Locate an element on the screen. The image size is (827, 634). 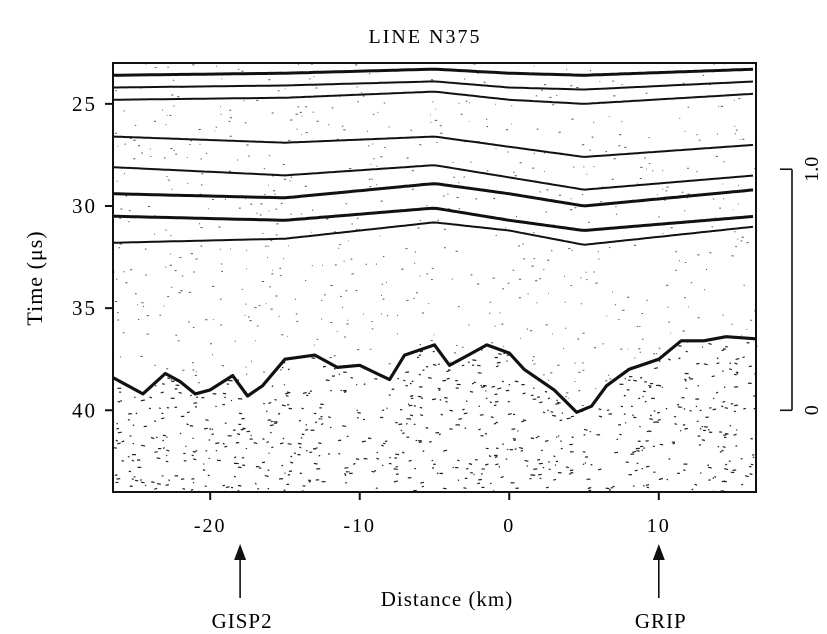
y-tick-label: 40 is located at coordinates (84, 410).